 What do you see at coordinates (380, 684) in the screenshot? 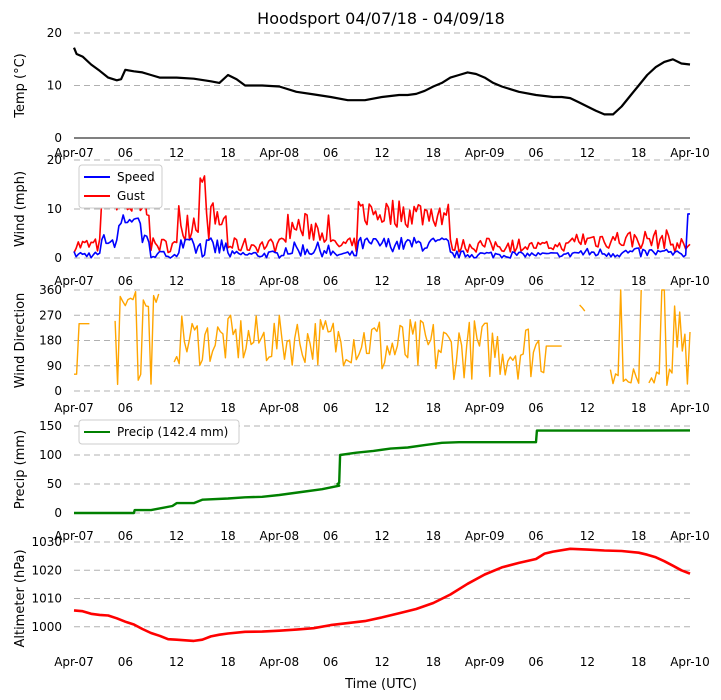
I see `x-axis-label: Time (UTC)` at bounding box center [380, 684].